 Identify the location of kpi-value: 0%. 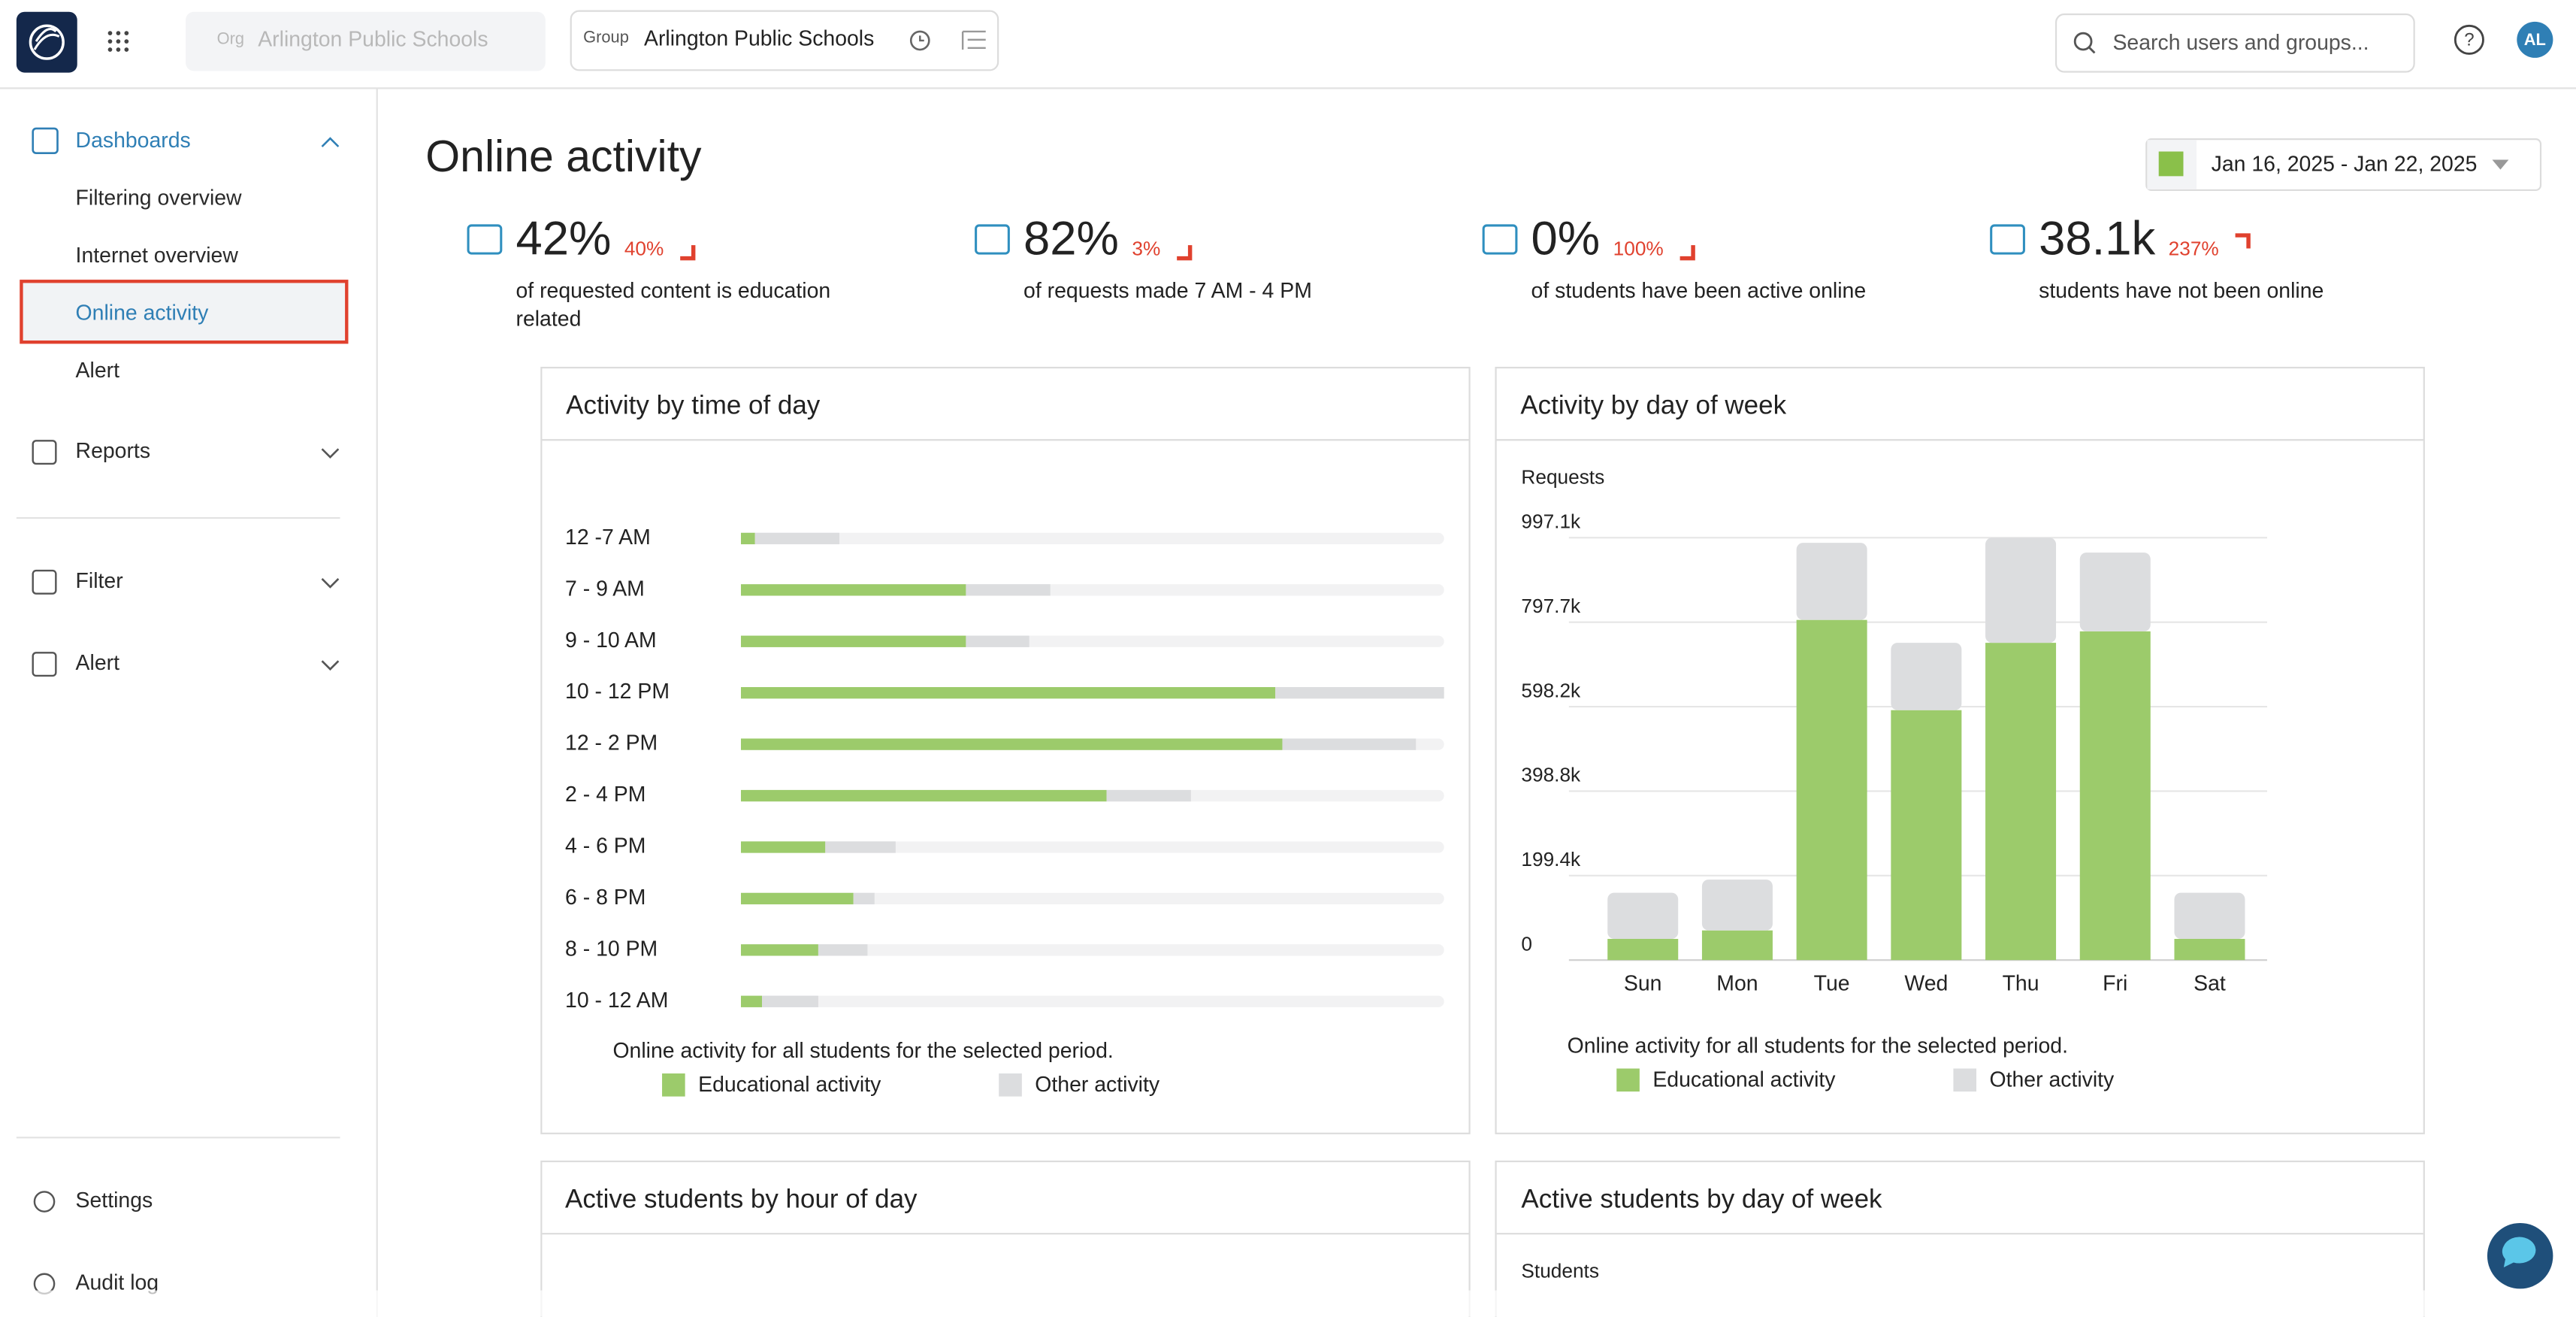
(1566, 239).